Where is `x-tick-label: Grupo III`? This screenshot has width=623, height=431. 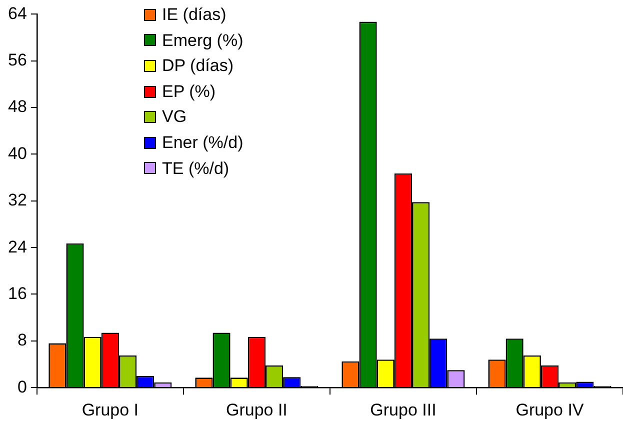 x-tick-label: Grupo III is located at coordinates (403, 410).